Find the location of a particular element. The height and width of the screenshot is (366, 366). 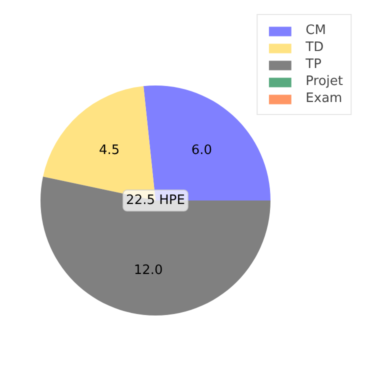

data-label: 6.0 is located at coordinates (201, 150).